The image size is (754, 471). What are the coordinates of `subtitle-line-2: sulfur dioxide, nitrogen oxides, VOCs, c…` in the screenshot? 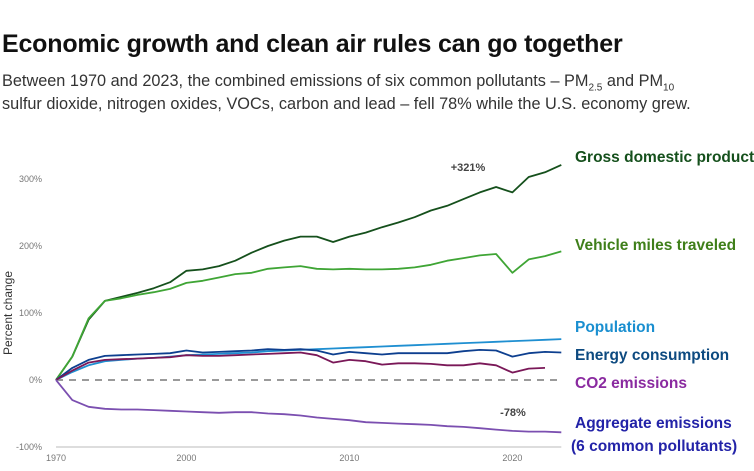 It's located at (346, 104).